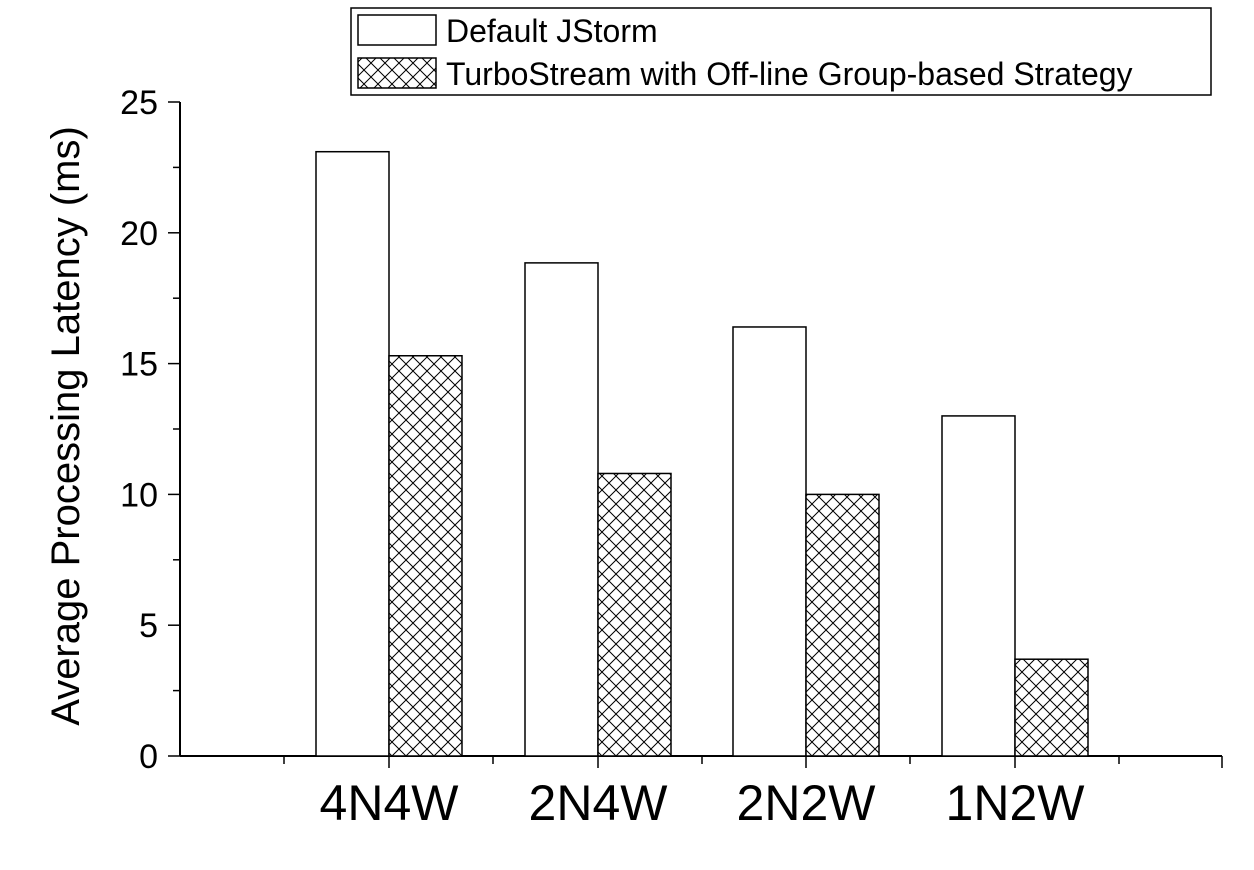 This screenshot has height=870, width=1254. Describe the element at coordinates (703, 803) in the screenshot. I see `x-tick-labels: 4N4W 2N4W 2N2W 1N2W` at that location.